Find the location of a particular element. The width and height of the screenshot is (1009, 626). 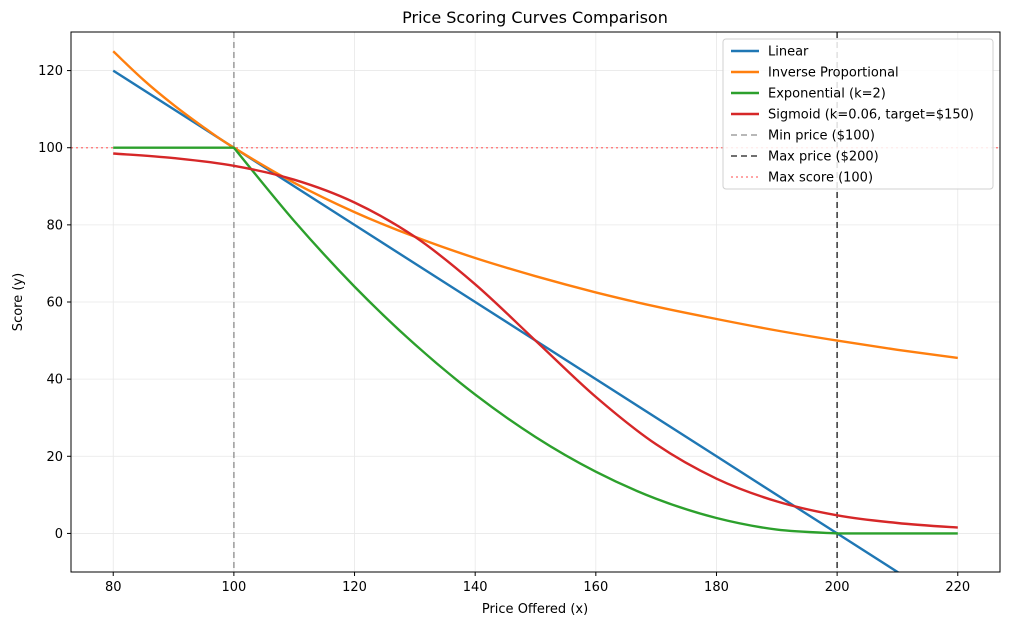

y-axis-label: Score (y) is located at coordinates (18, 302).